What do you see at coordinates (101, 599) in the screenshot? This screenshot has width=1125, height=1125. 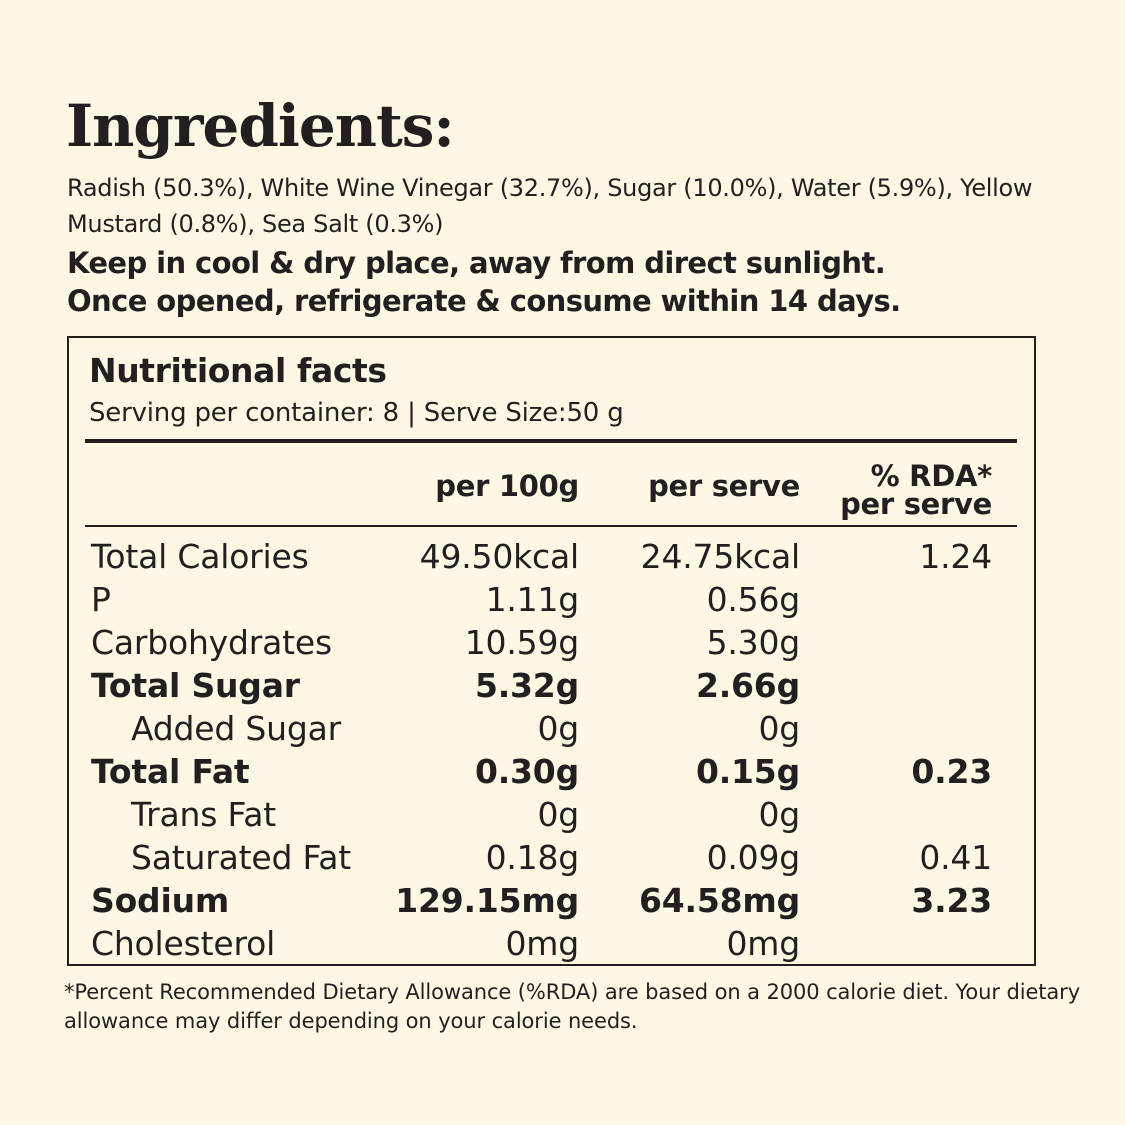 I see `nutrient-name: P` at bounding box center [101, 599].